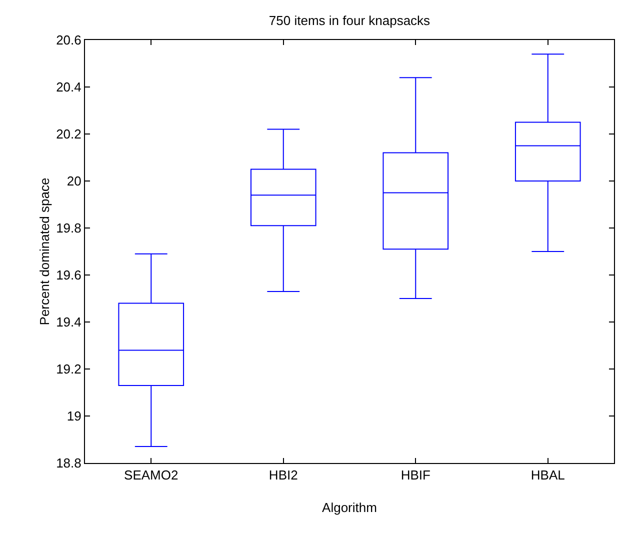 The image size is (639, 533). Describe the element at coordinates (44, 252) in the screenshot. I see `y-axis-title: Percent dominated space` at that location.